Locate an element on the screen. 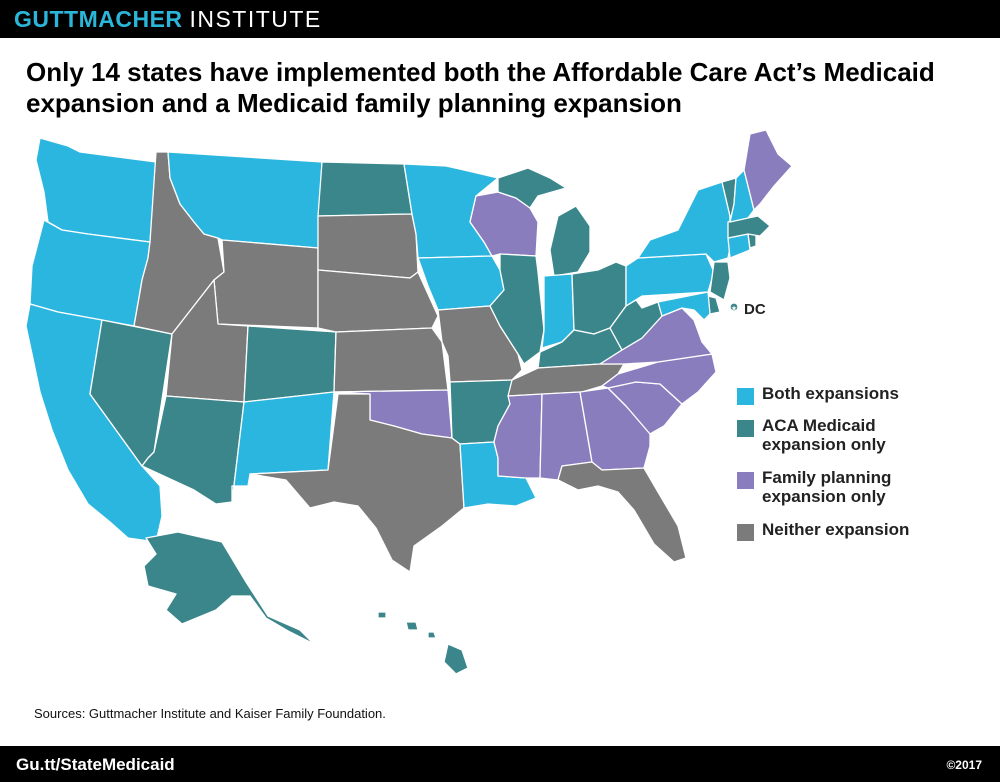 The height and width of the screenshot is (782, 1000). legend-item-neither: Neither expansion is located at coordinates (862, 531).